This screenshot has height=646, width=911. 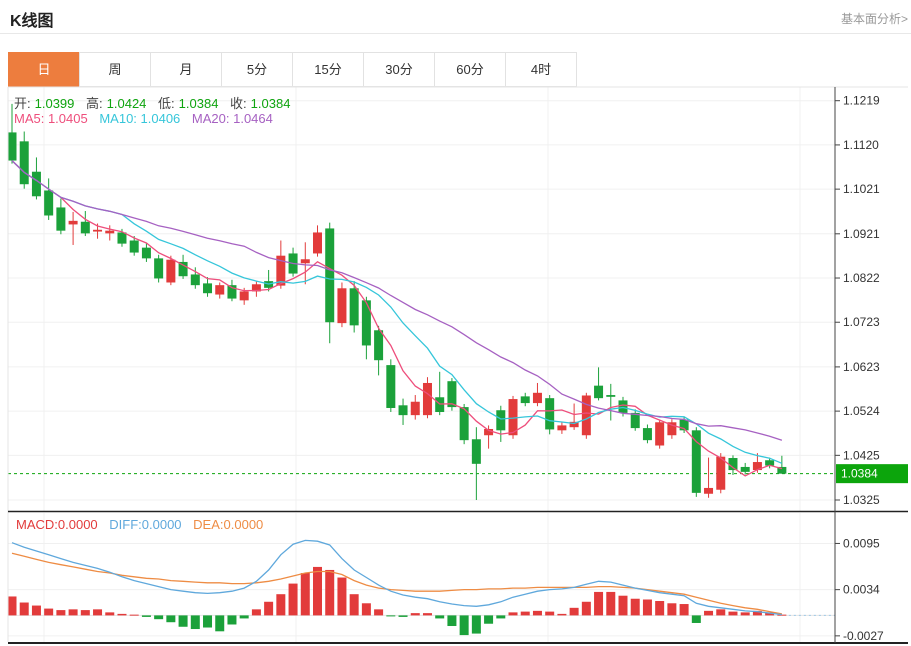 I want to click on page-title: K线图, so click(x=32, y=21).